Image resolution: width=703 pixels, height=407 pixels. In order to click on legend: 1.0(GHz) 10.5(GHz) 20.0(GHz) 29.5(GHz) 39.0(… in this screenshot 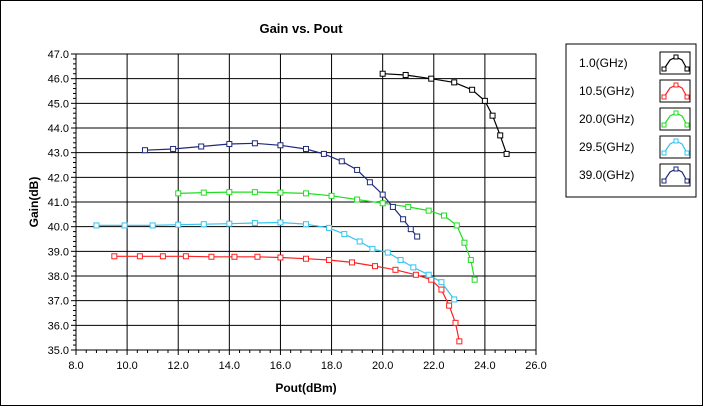, I will do `click(631, 120)`.